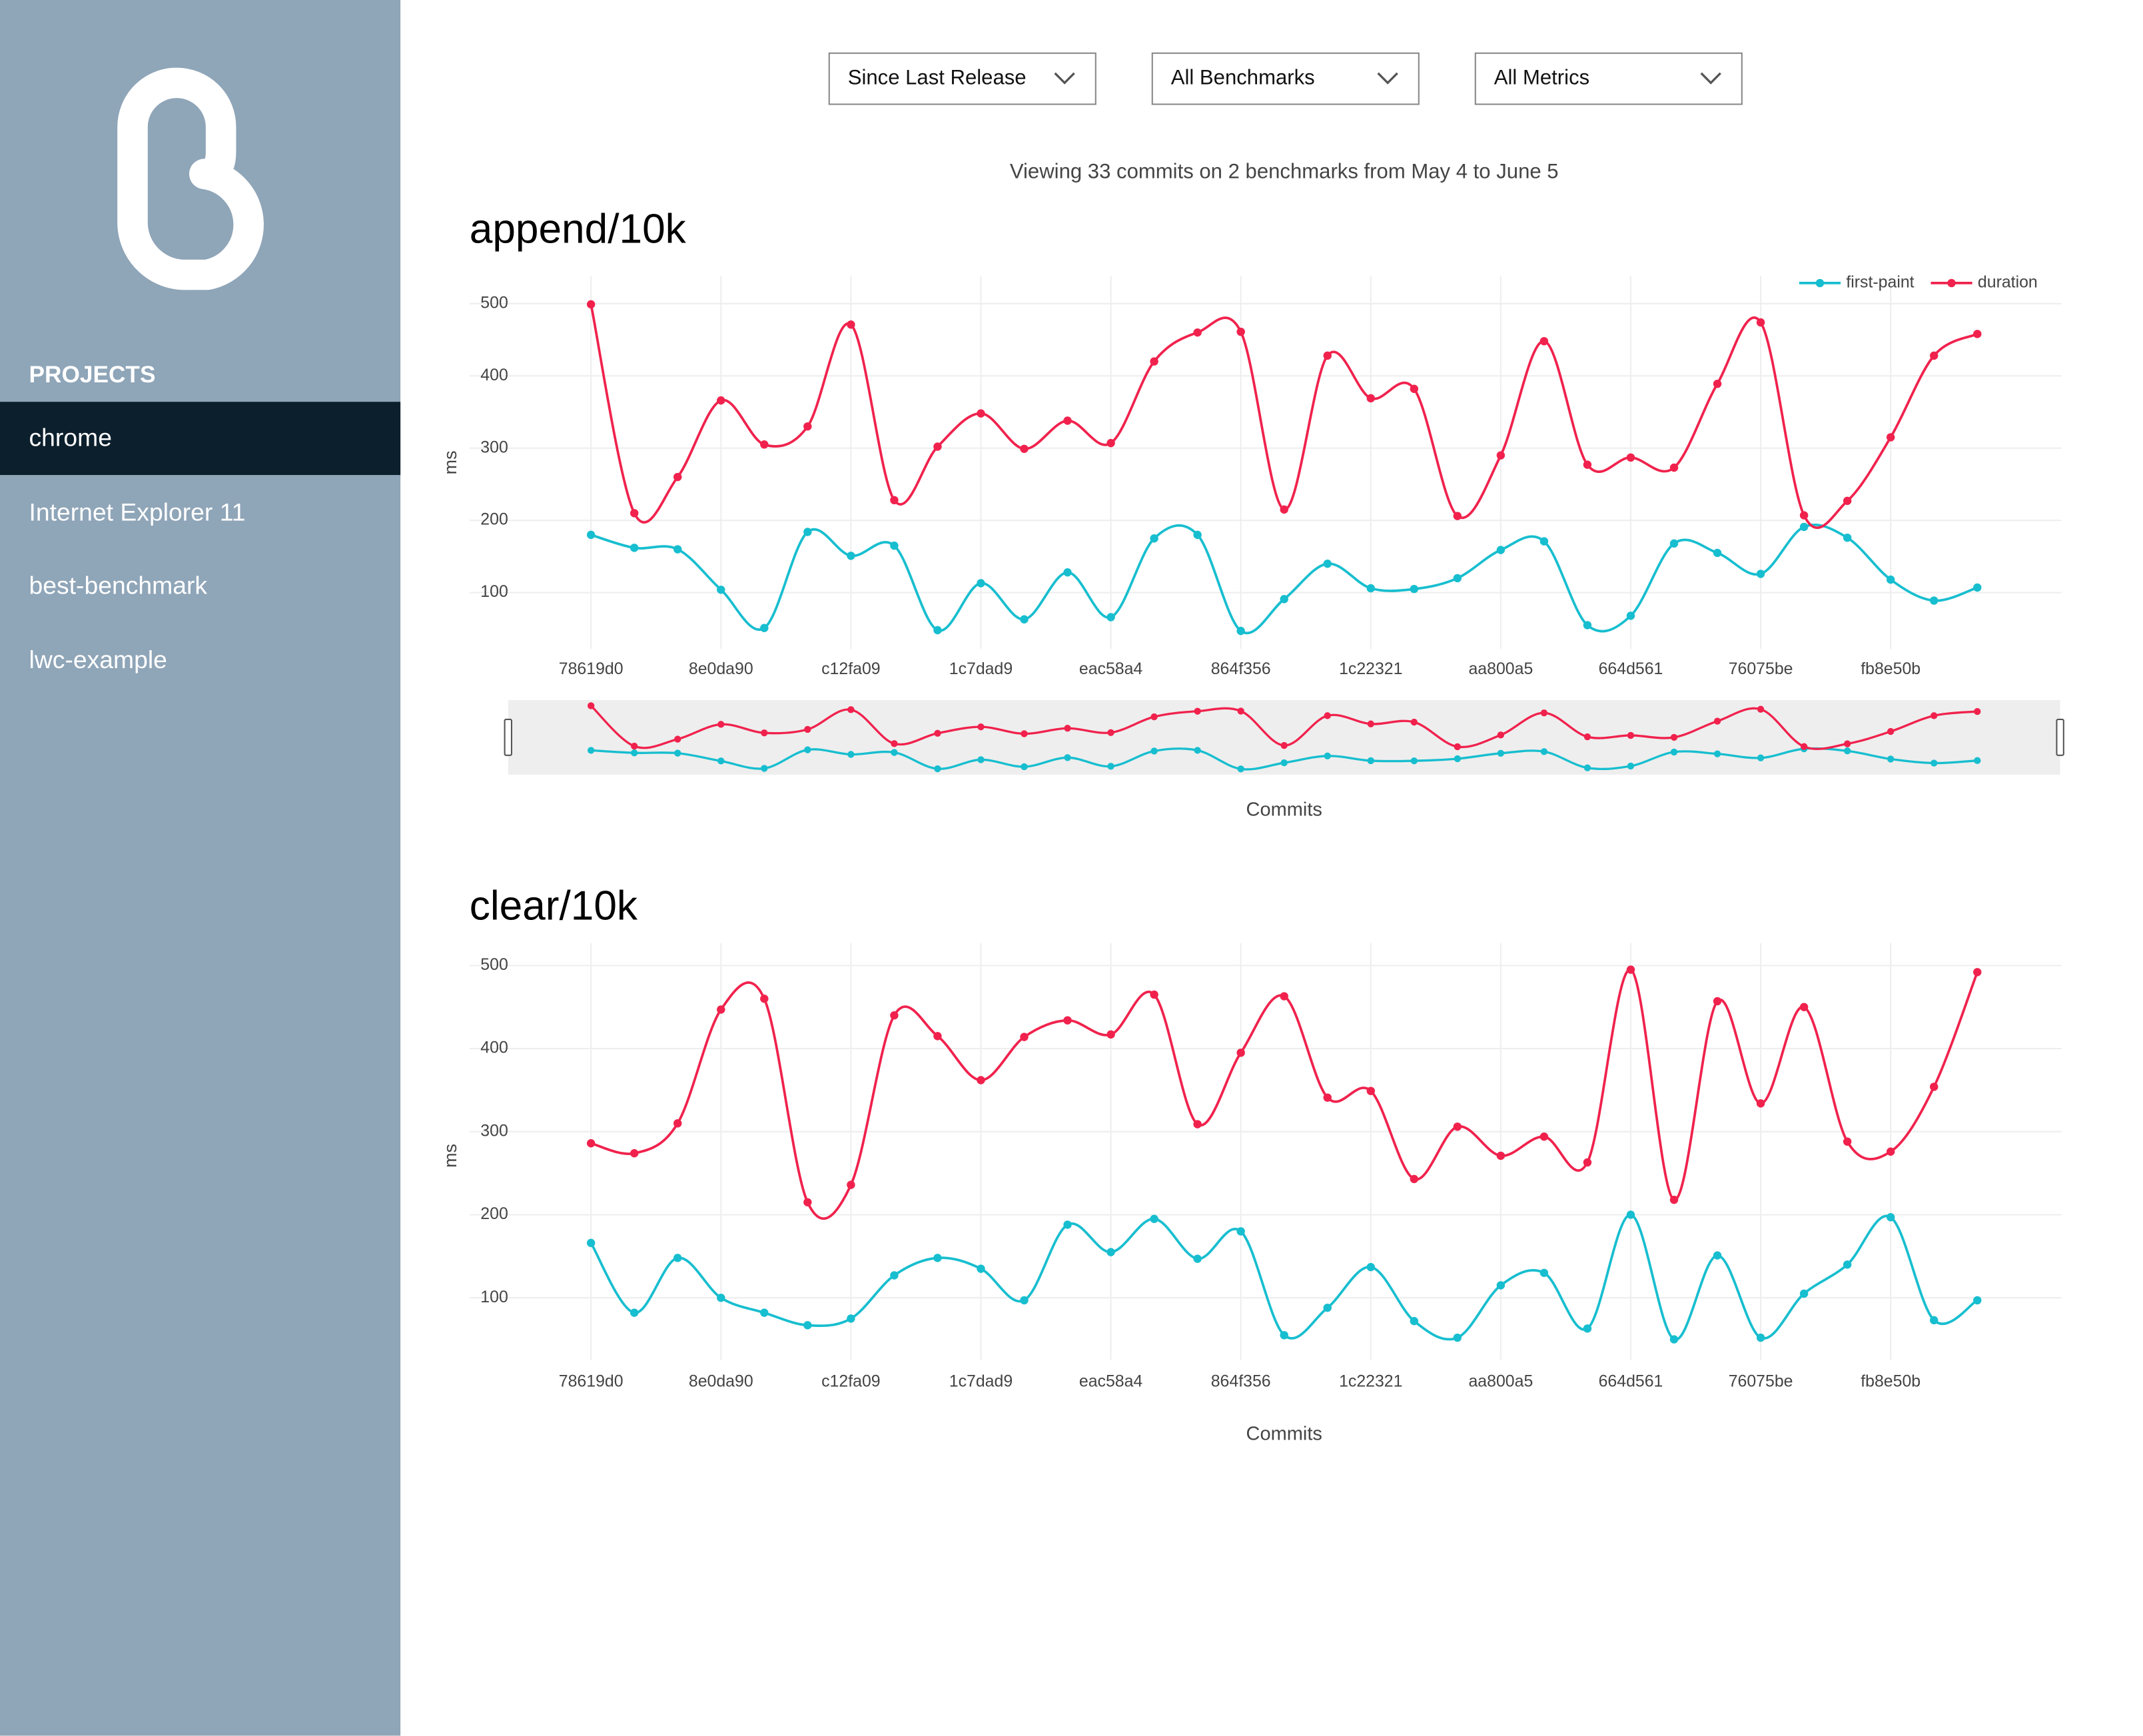 The image size is (2143, 1736). I want to click on x-tick-label: c12fa09, so click(850, 1381).